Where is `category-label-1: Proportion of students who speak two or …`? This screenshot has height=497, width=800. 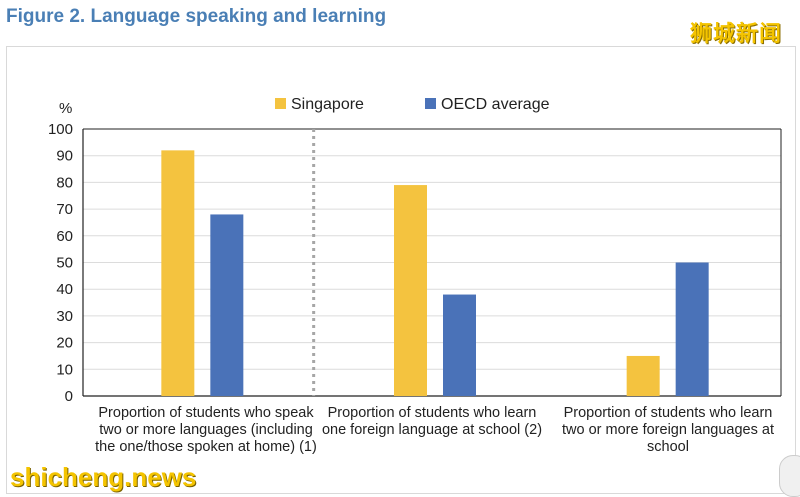
category-label-1: Proportion of students who speak two or … is located at coordinates (206, 430).